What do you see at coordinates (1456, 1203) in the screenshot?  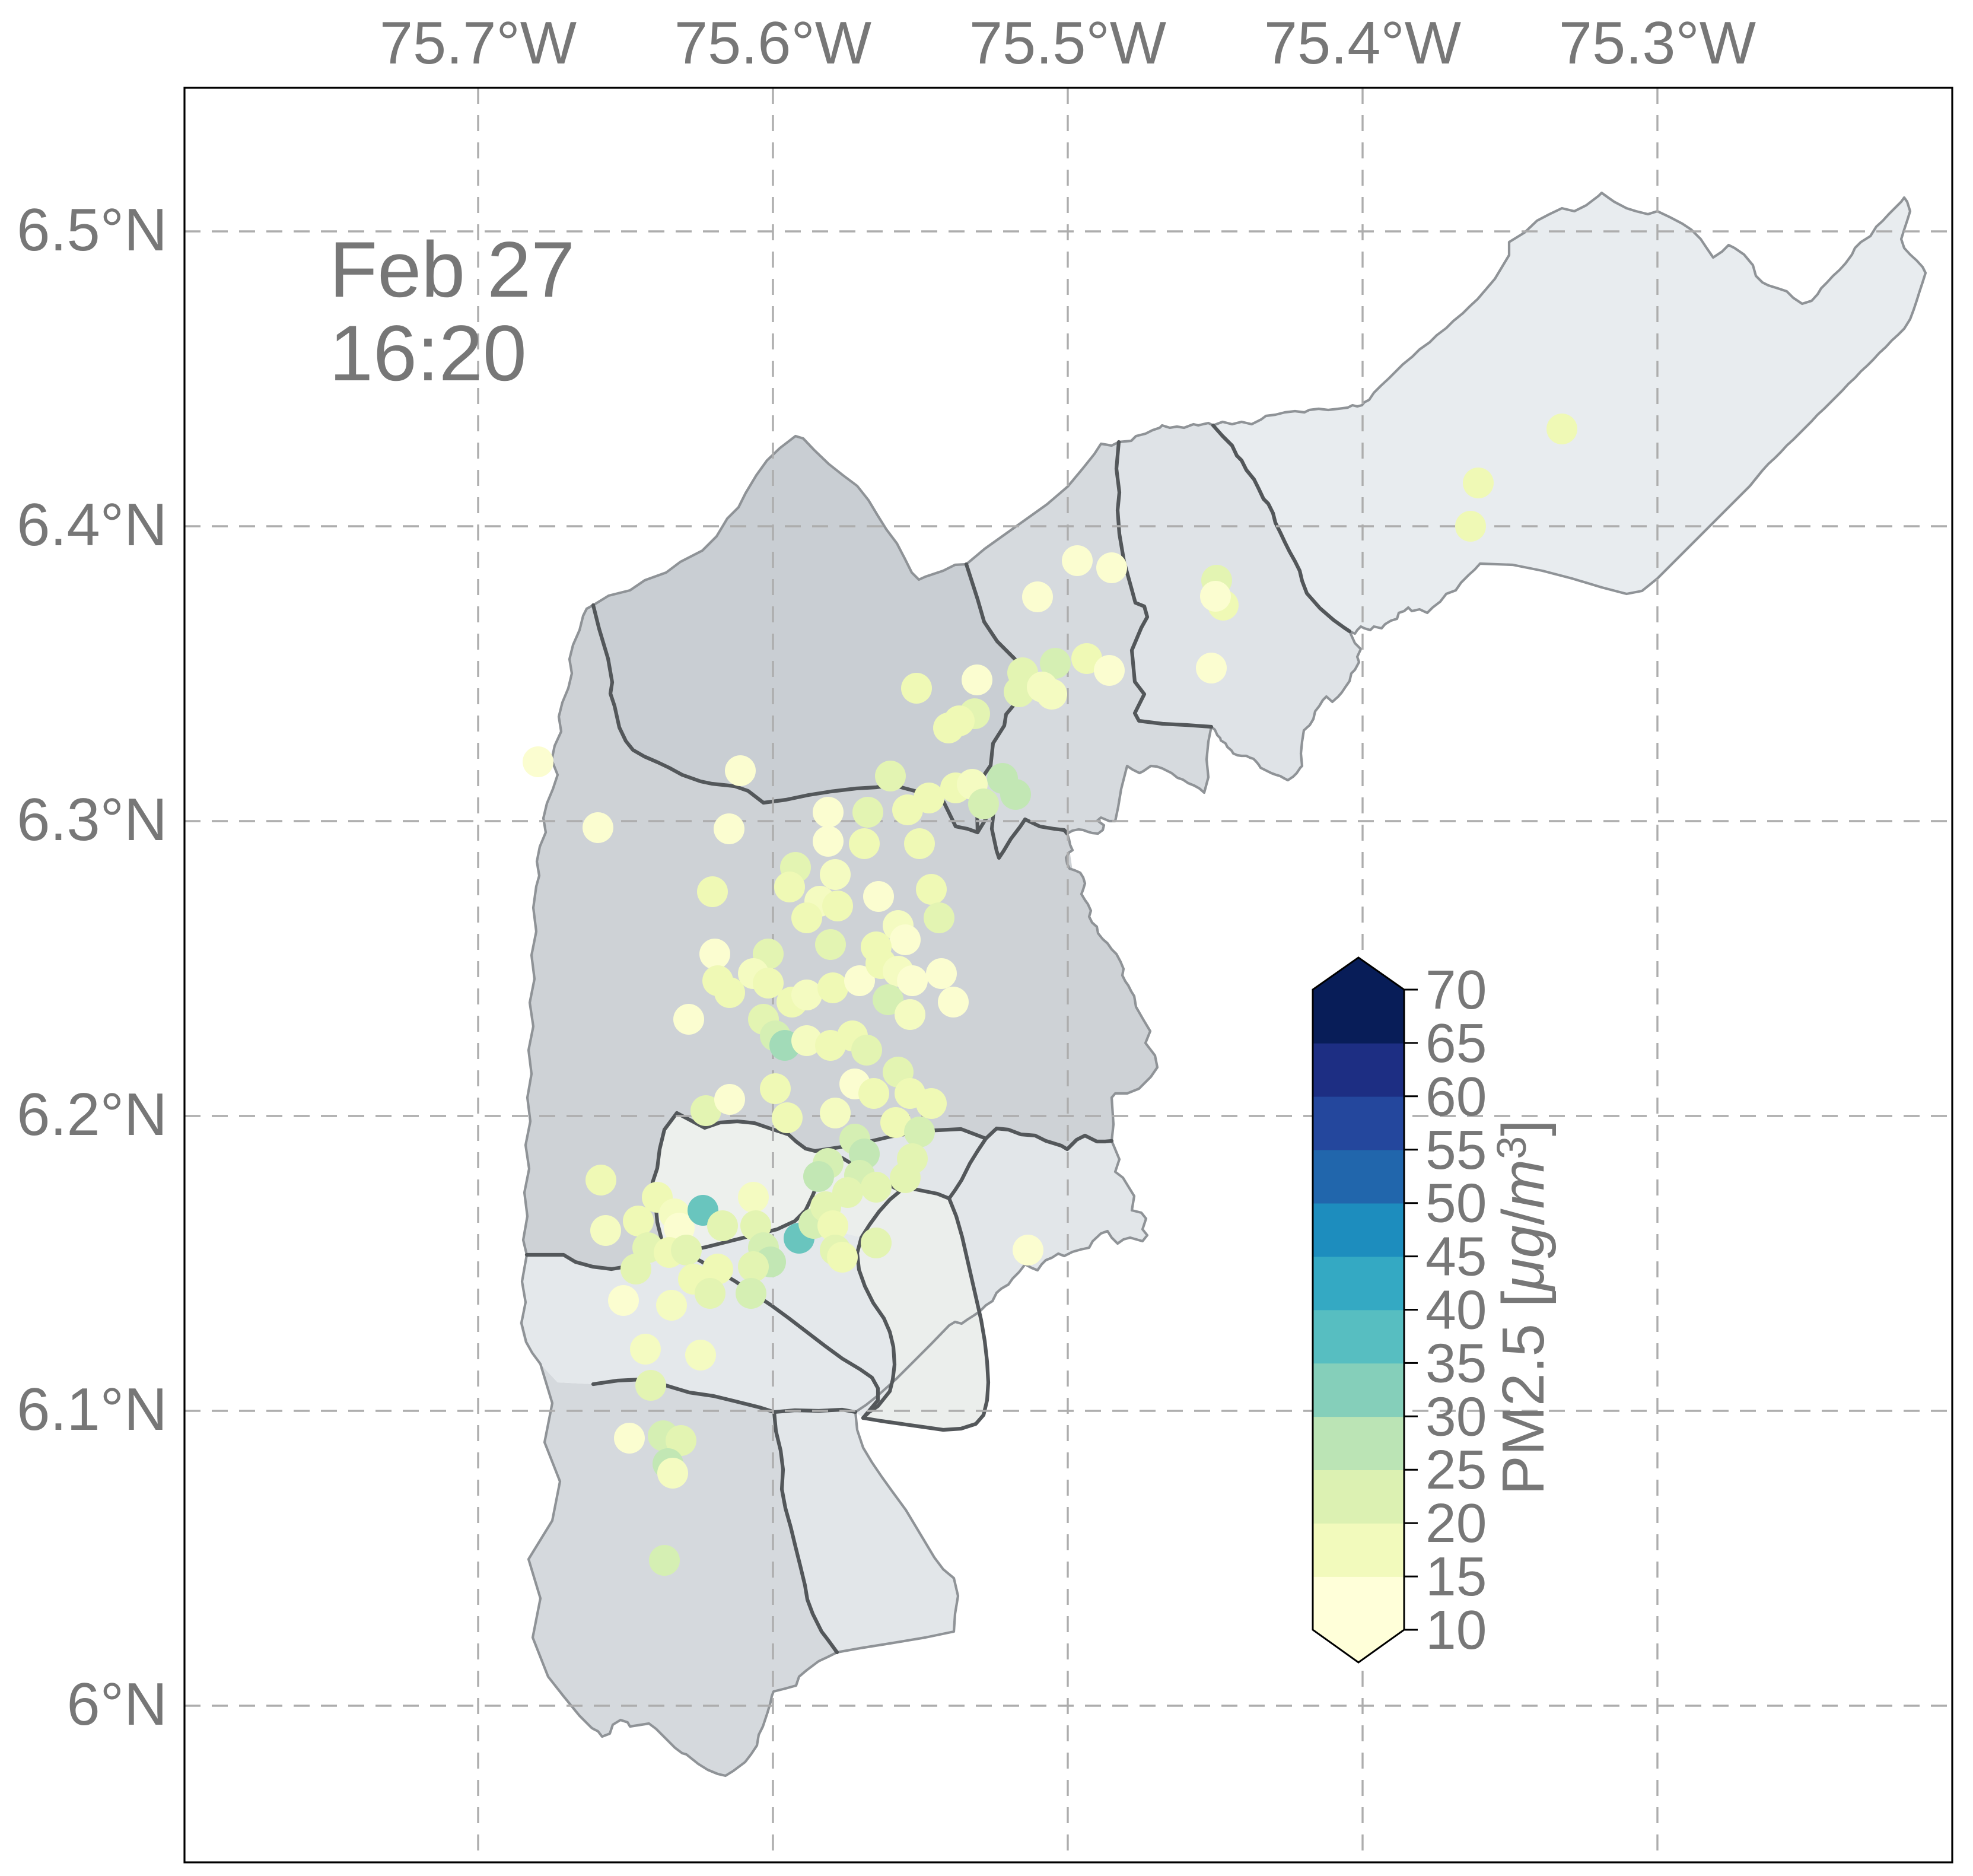 I see `svg-text: 50` at bounding box center [1456, 1203].